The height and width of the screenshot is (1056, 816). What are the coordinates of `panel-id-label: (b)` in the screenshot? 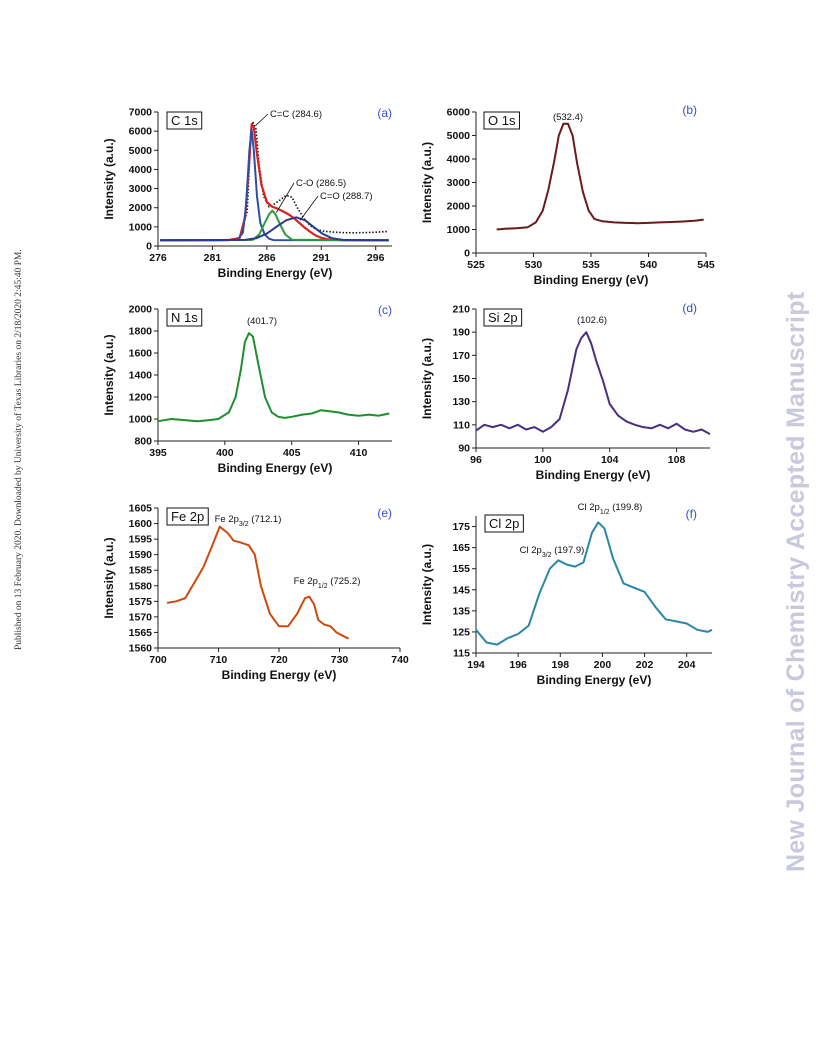 It's located at (689, 110).